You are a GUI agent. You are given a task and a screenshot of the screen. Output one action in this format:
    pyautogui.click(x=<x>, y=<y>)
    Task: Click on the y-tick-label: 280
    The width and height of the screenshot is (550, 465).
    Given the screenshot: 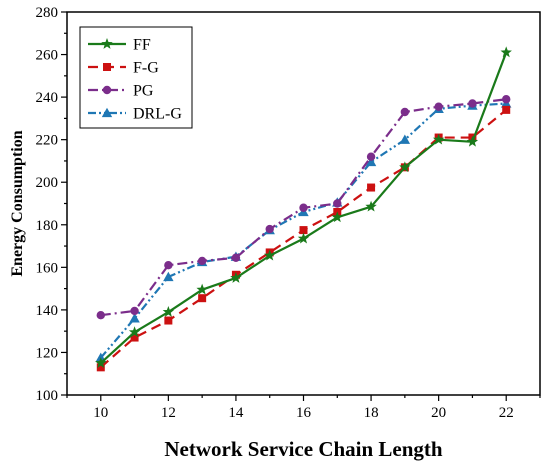 What is the action you would take?
    pyautogui.click(x=47, y=13)
    